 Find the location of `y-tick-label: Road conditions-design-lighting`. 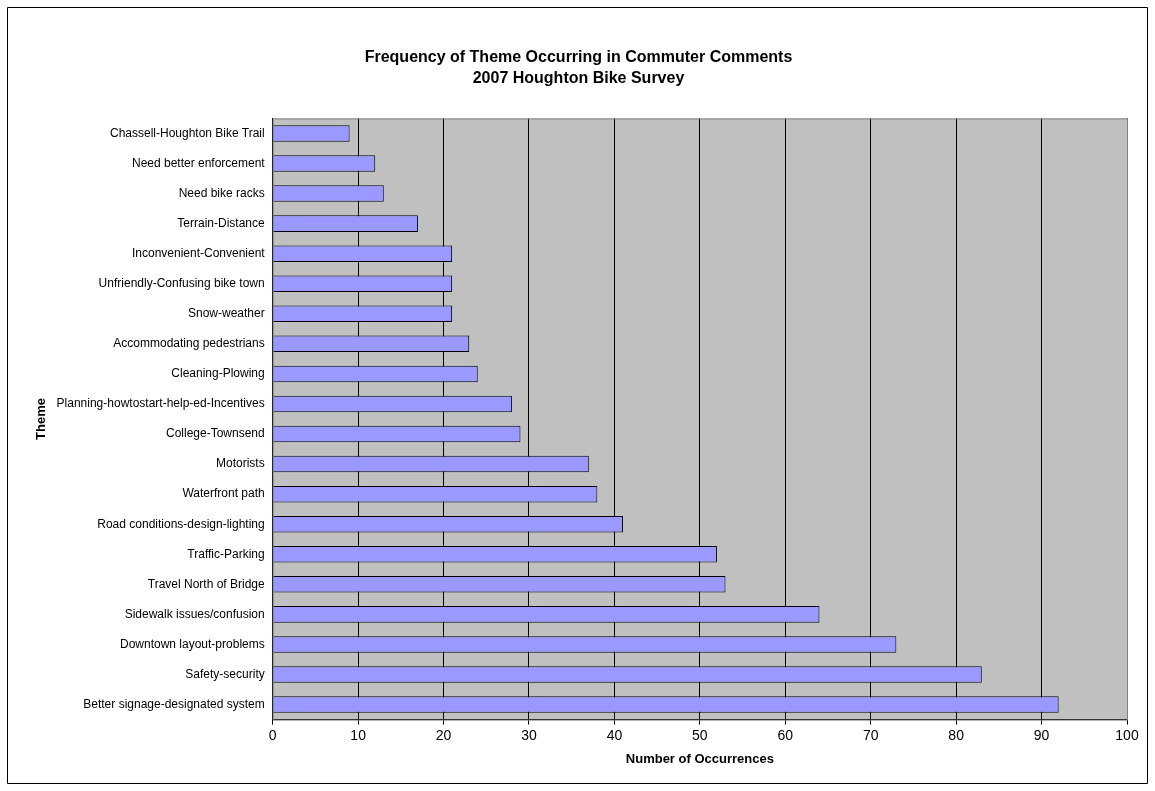

y-tick-label: Road conditions-design-lighting is located at coordinates (181, 523).